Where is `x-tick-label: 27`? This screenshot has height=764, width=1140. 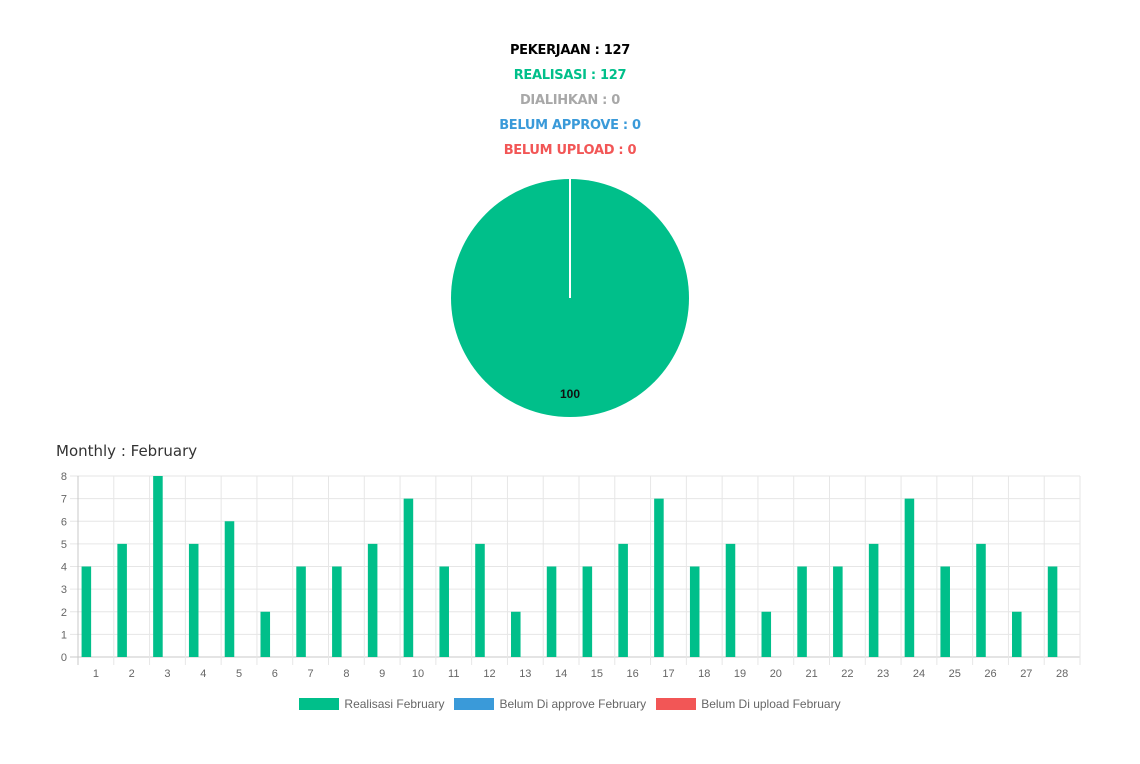 x-tick-label: 27 is located at coordinates (1026, 674).